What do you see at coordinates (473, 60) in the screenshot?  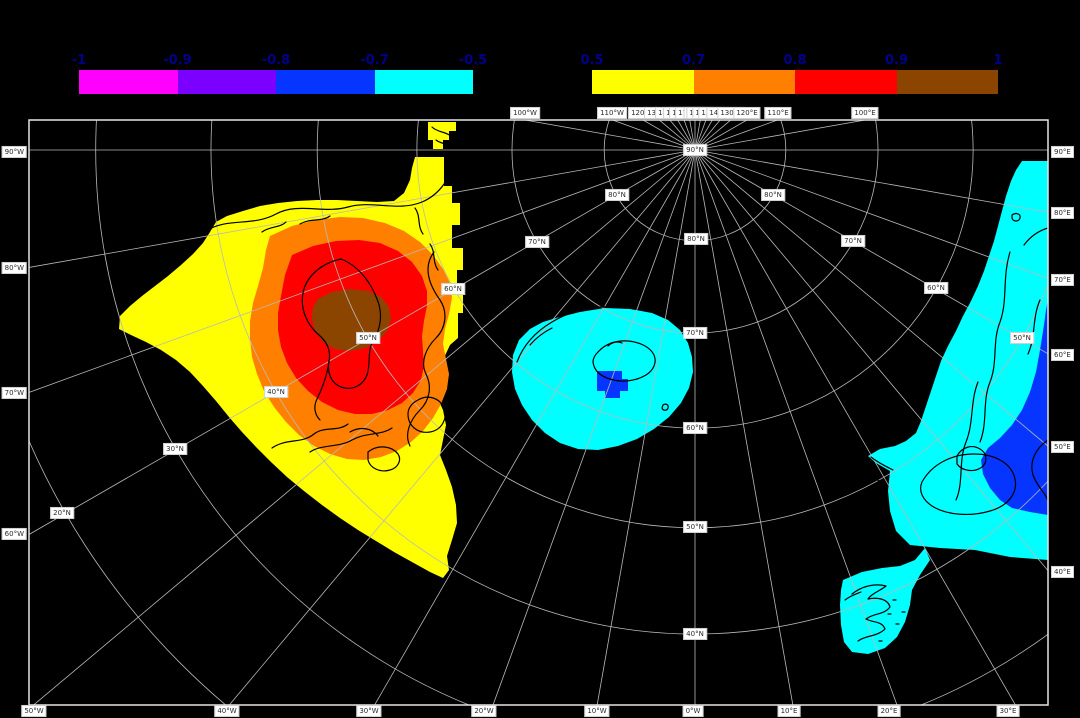 I see `negative-colorbar-tick: -0.5` at bounding box center [473, 60].